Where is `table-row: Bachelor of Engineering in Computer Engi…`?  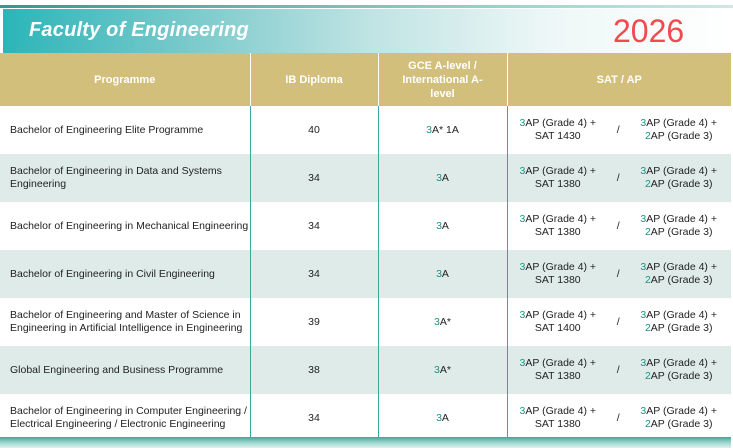 table-row: Bachelor of Engineering in Computer Engi… is located at coordinates (365, 418).